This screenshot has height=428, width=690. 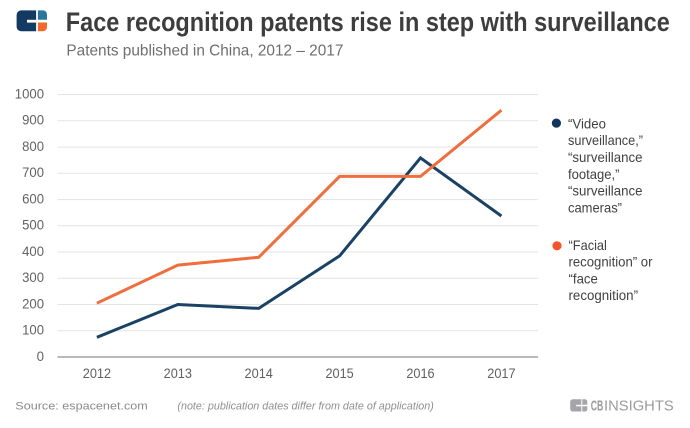 I want to click on svg-text: “Facial, so click(x=588, y=245).